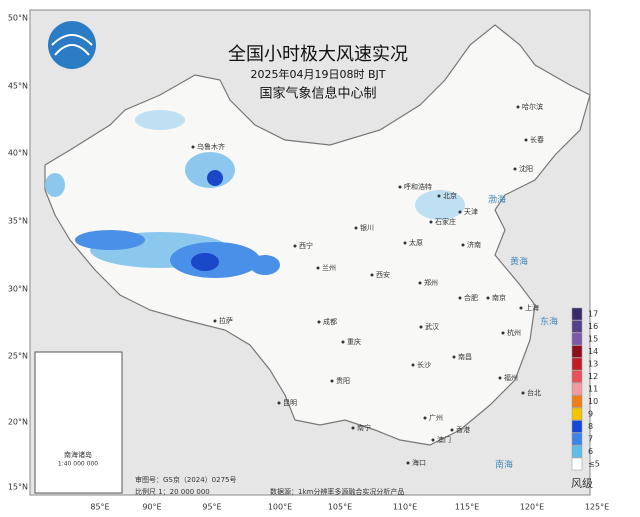 The height and width of the screenshot is (517, 640). Describe the element at coordinates (519, 262) in the screenshot. I see `sea-label: 黄海` at that location.